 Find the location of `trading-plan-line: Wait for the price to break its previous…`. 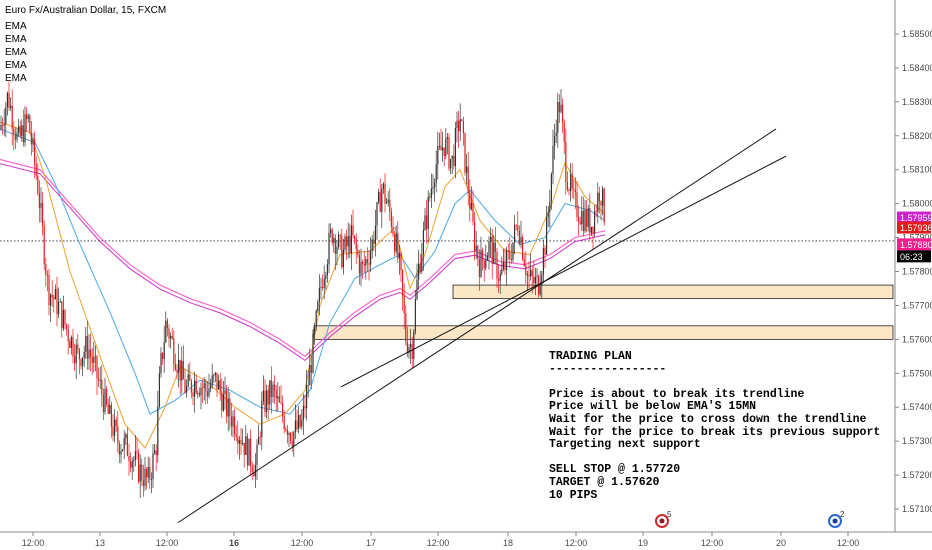

trading-plan-line: Wait for the price to break its previous… is located at coordinates (715, 432).